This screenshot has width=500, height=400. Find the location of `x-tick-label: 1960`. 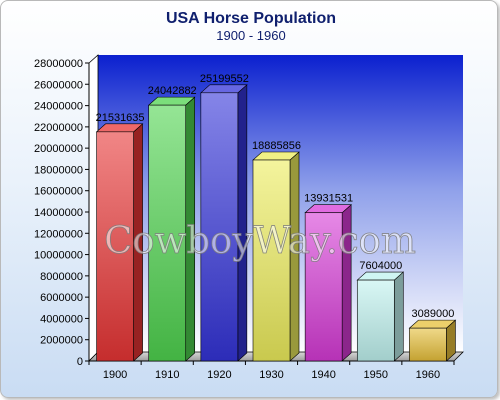

x-tick-label: 1960 is located at coordinates (428, 375).